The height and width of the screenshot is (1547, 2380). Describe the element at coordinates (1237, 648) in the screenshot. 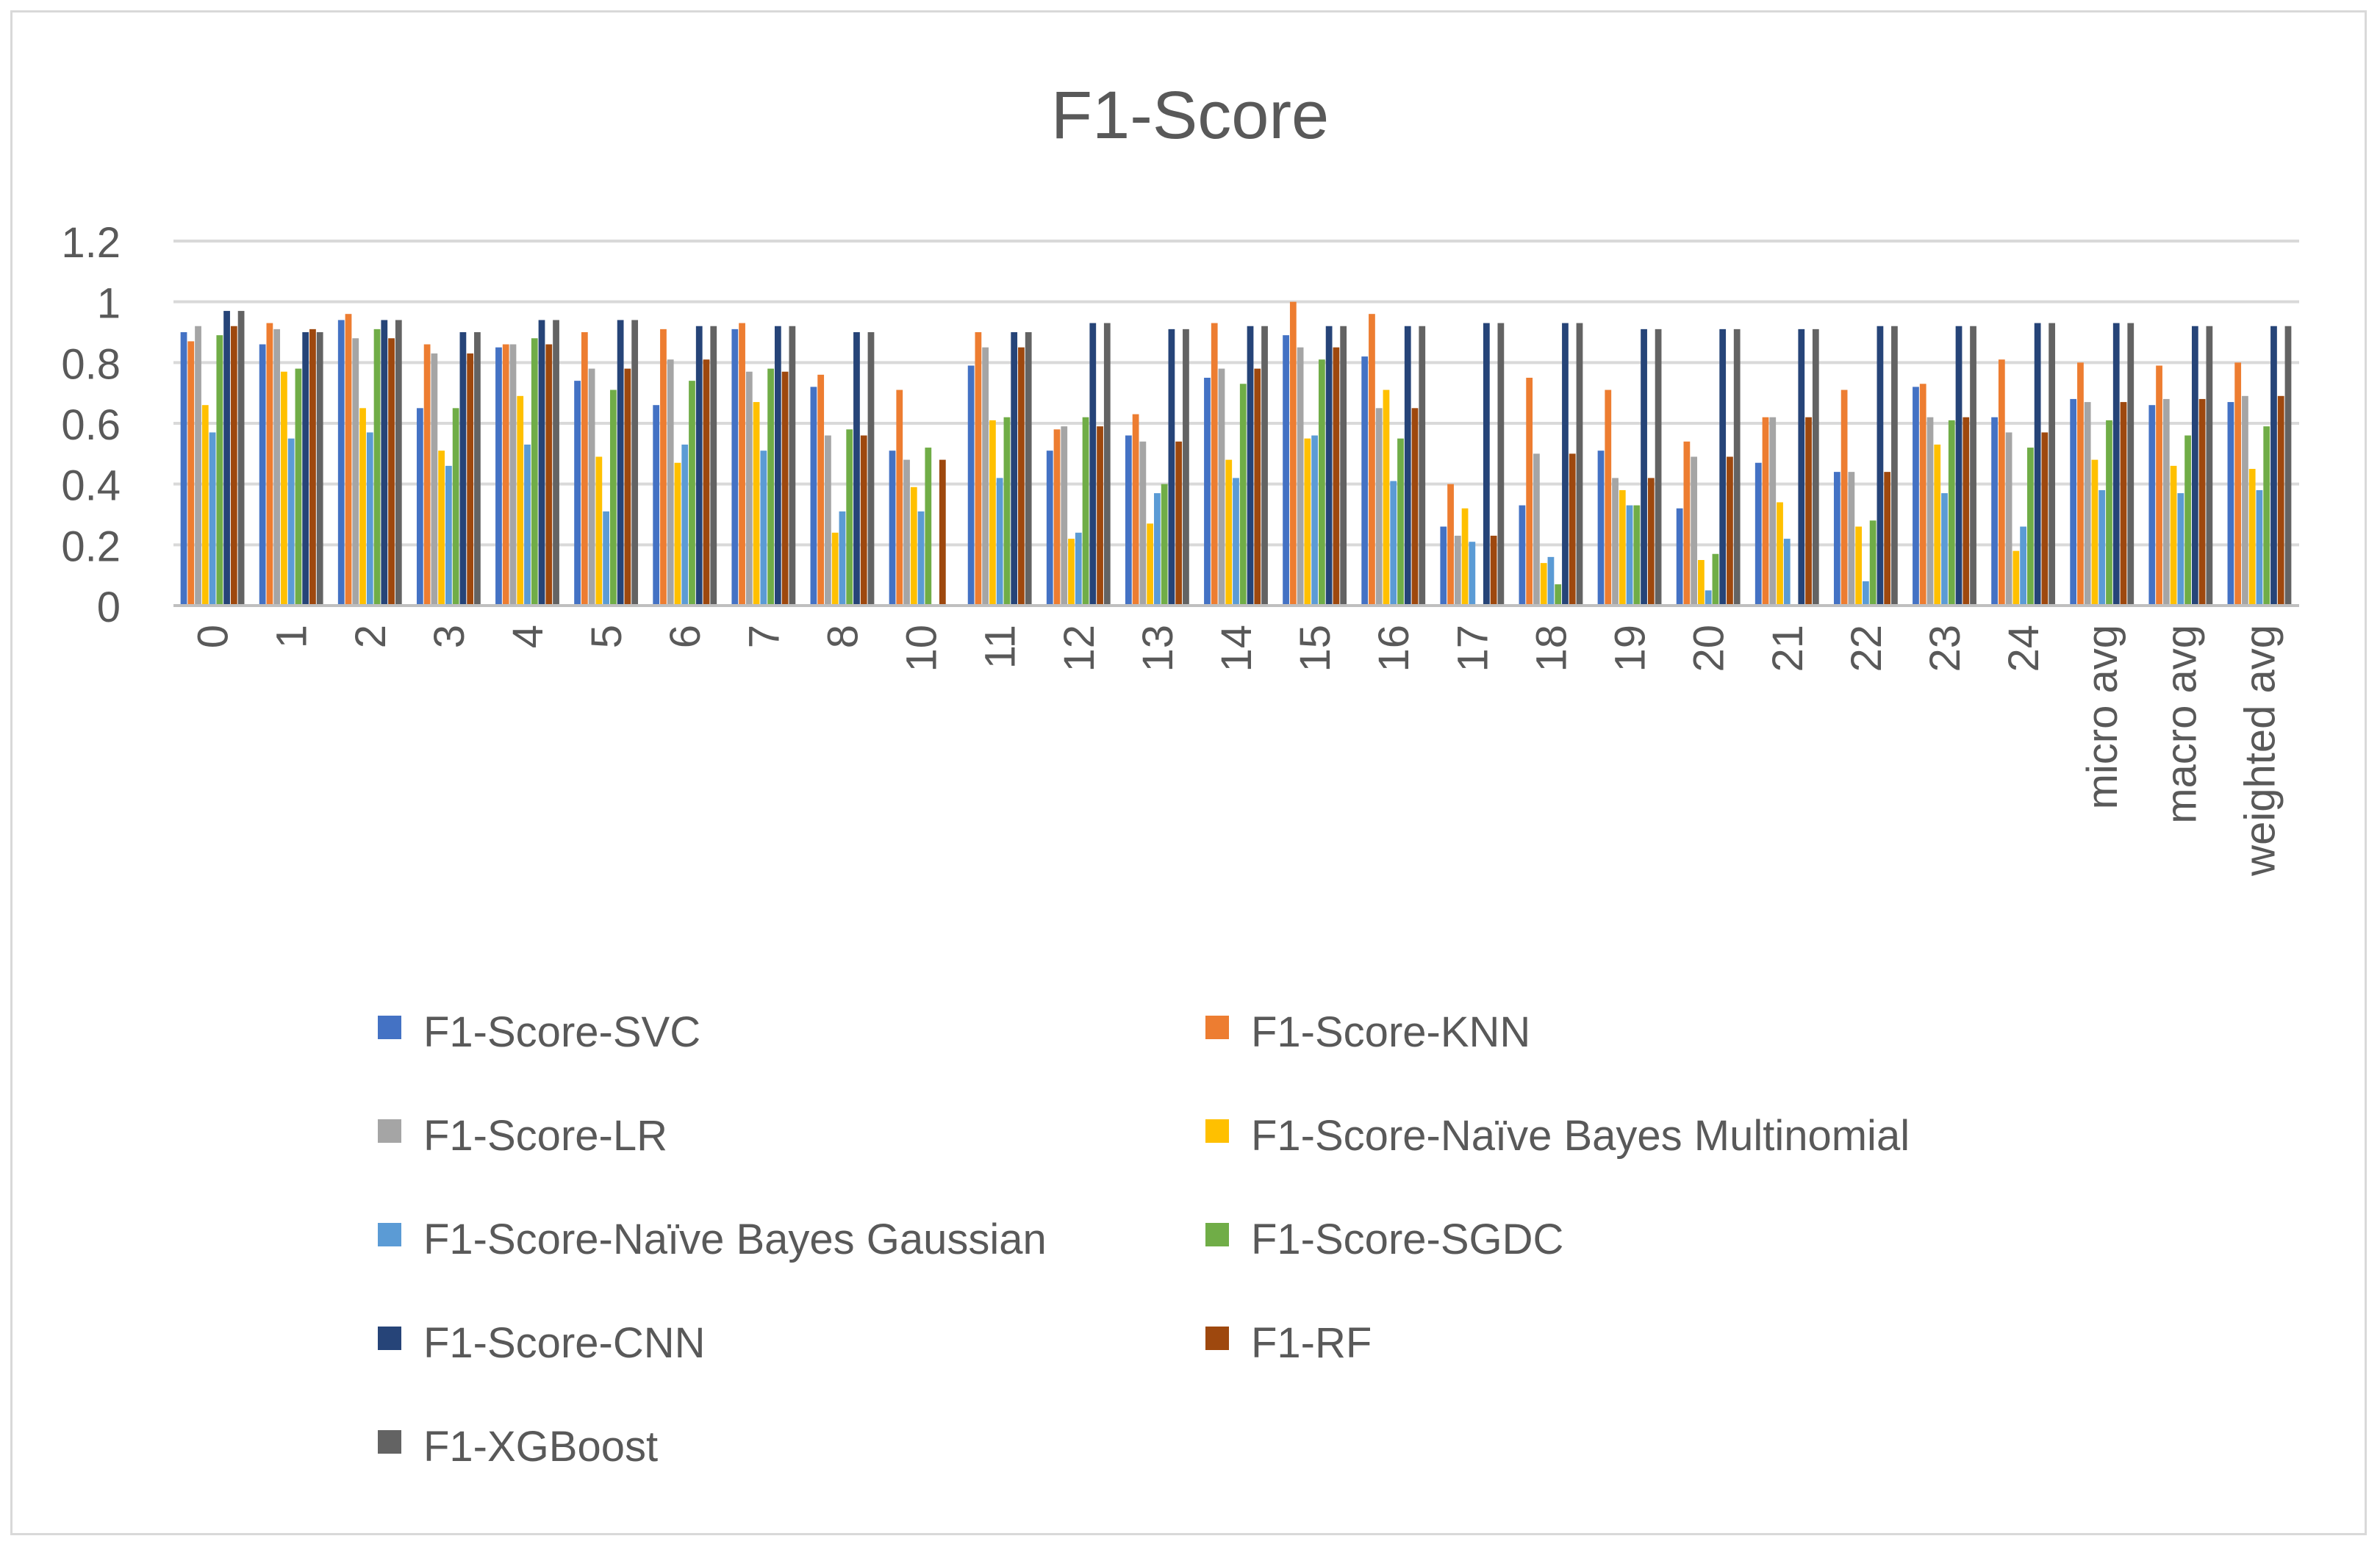

I see `x-tick-label: 14` at that location.